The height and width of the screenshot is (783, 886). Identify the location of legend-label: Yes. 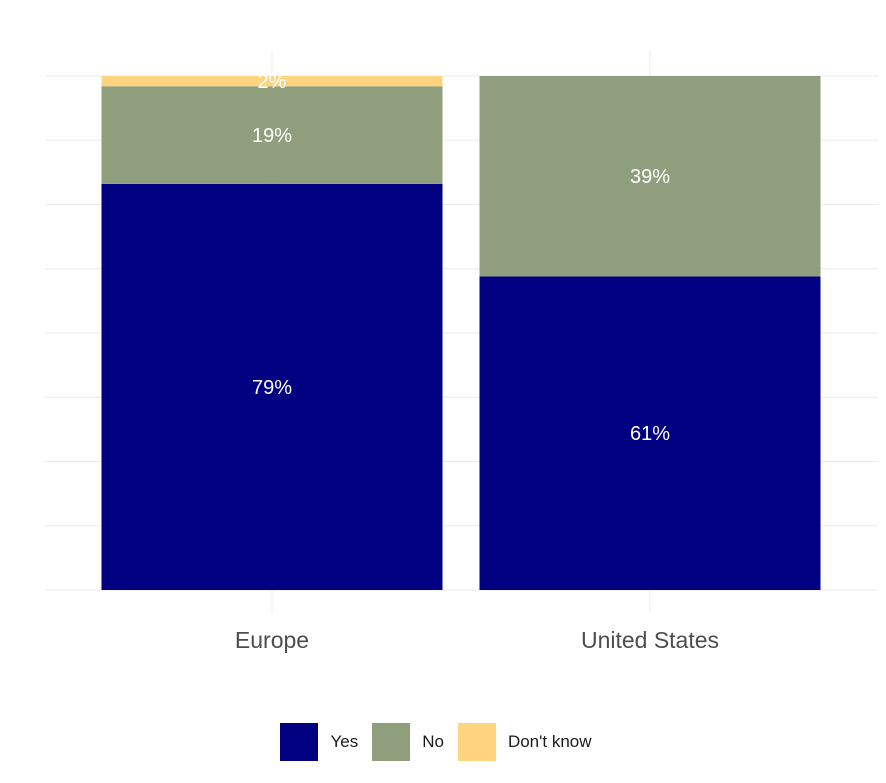
(344, 741).